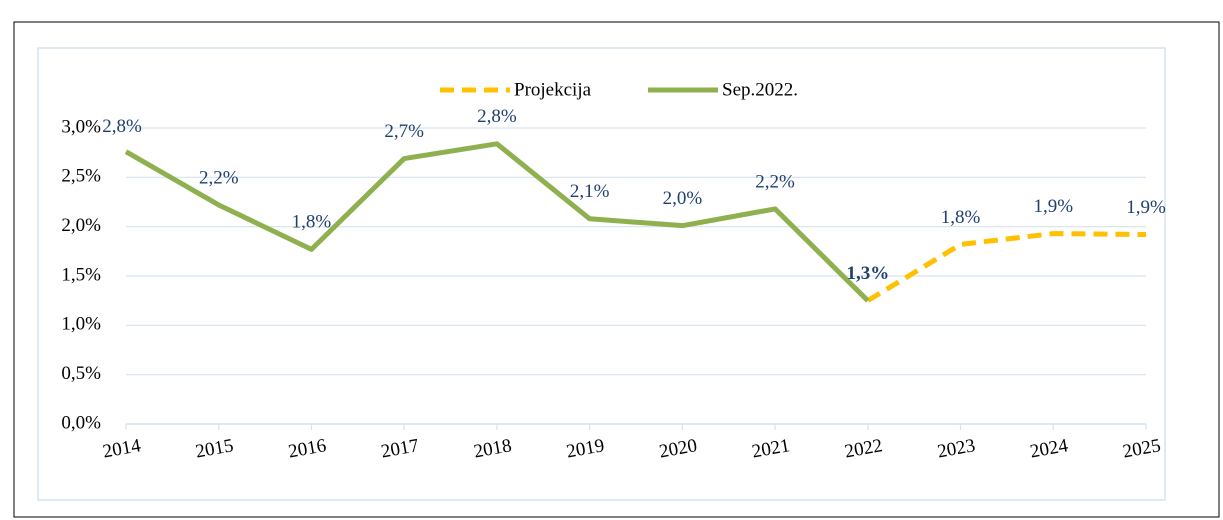 The width and height of the screenshot is (1223, 520). Describe the element at coordinates (590, 191) in the screenshot. I see `value-label: 2,1%` at that location.